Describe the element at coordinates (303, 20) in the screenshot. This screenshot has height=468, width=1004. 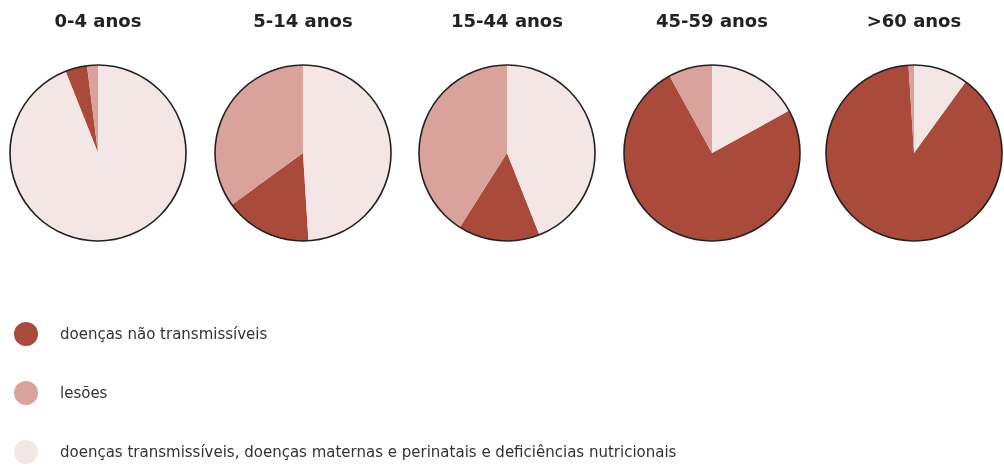
I see `chart-title: 5-14 anos` at that location.